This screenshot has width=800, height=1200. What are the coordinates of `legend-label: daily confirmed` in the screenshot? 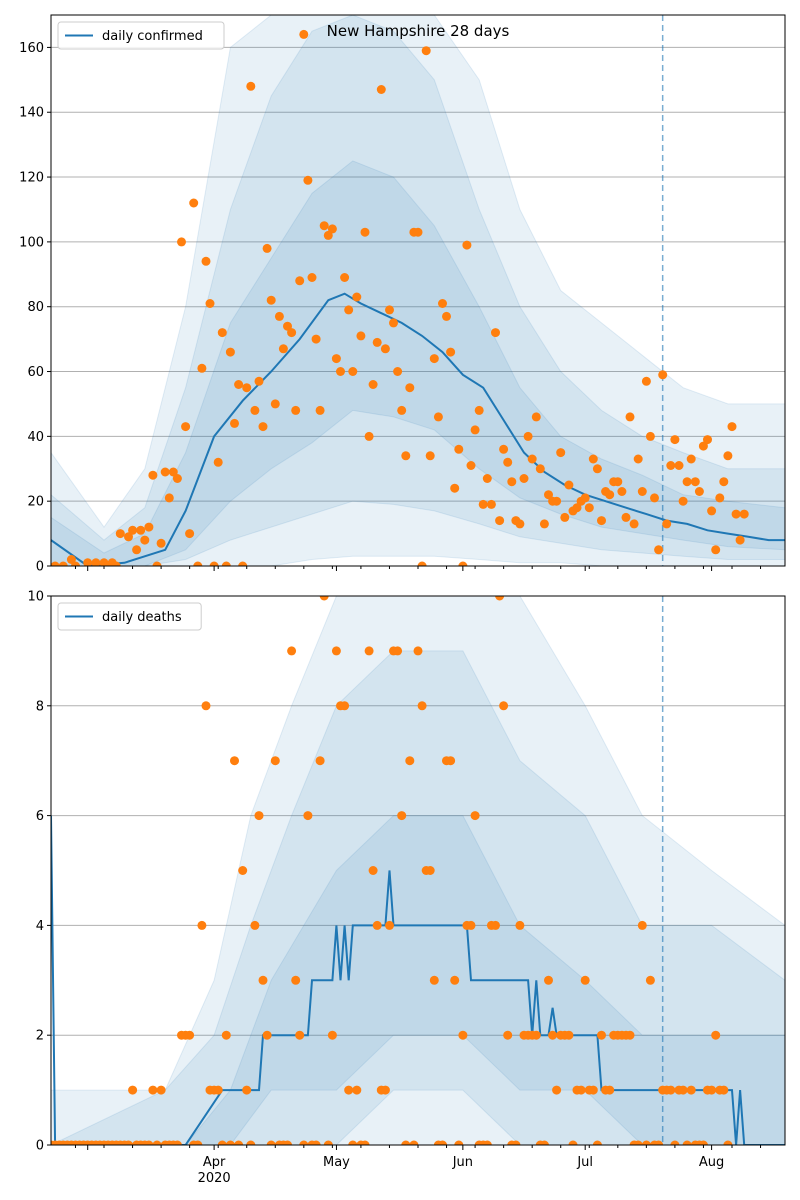 It's located at (152, 36).